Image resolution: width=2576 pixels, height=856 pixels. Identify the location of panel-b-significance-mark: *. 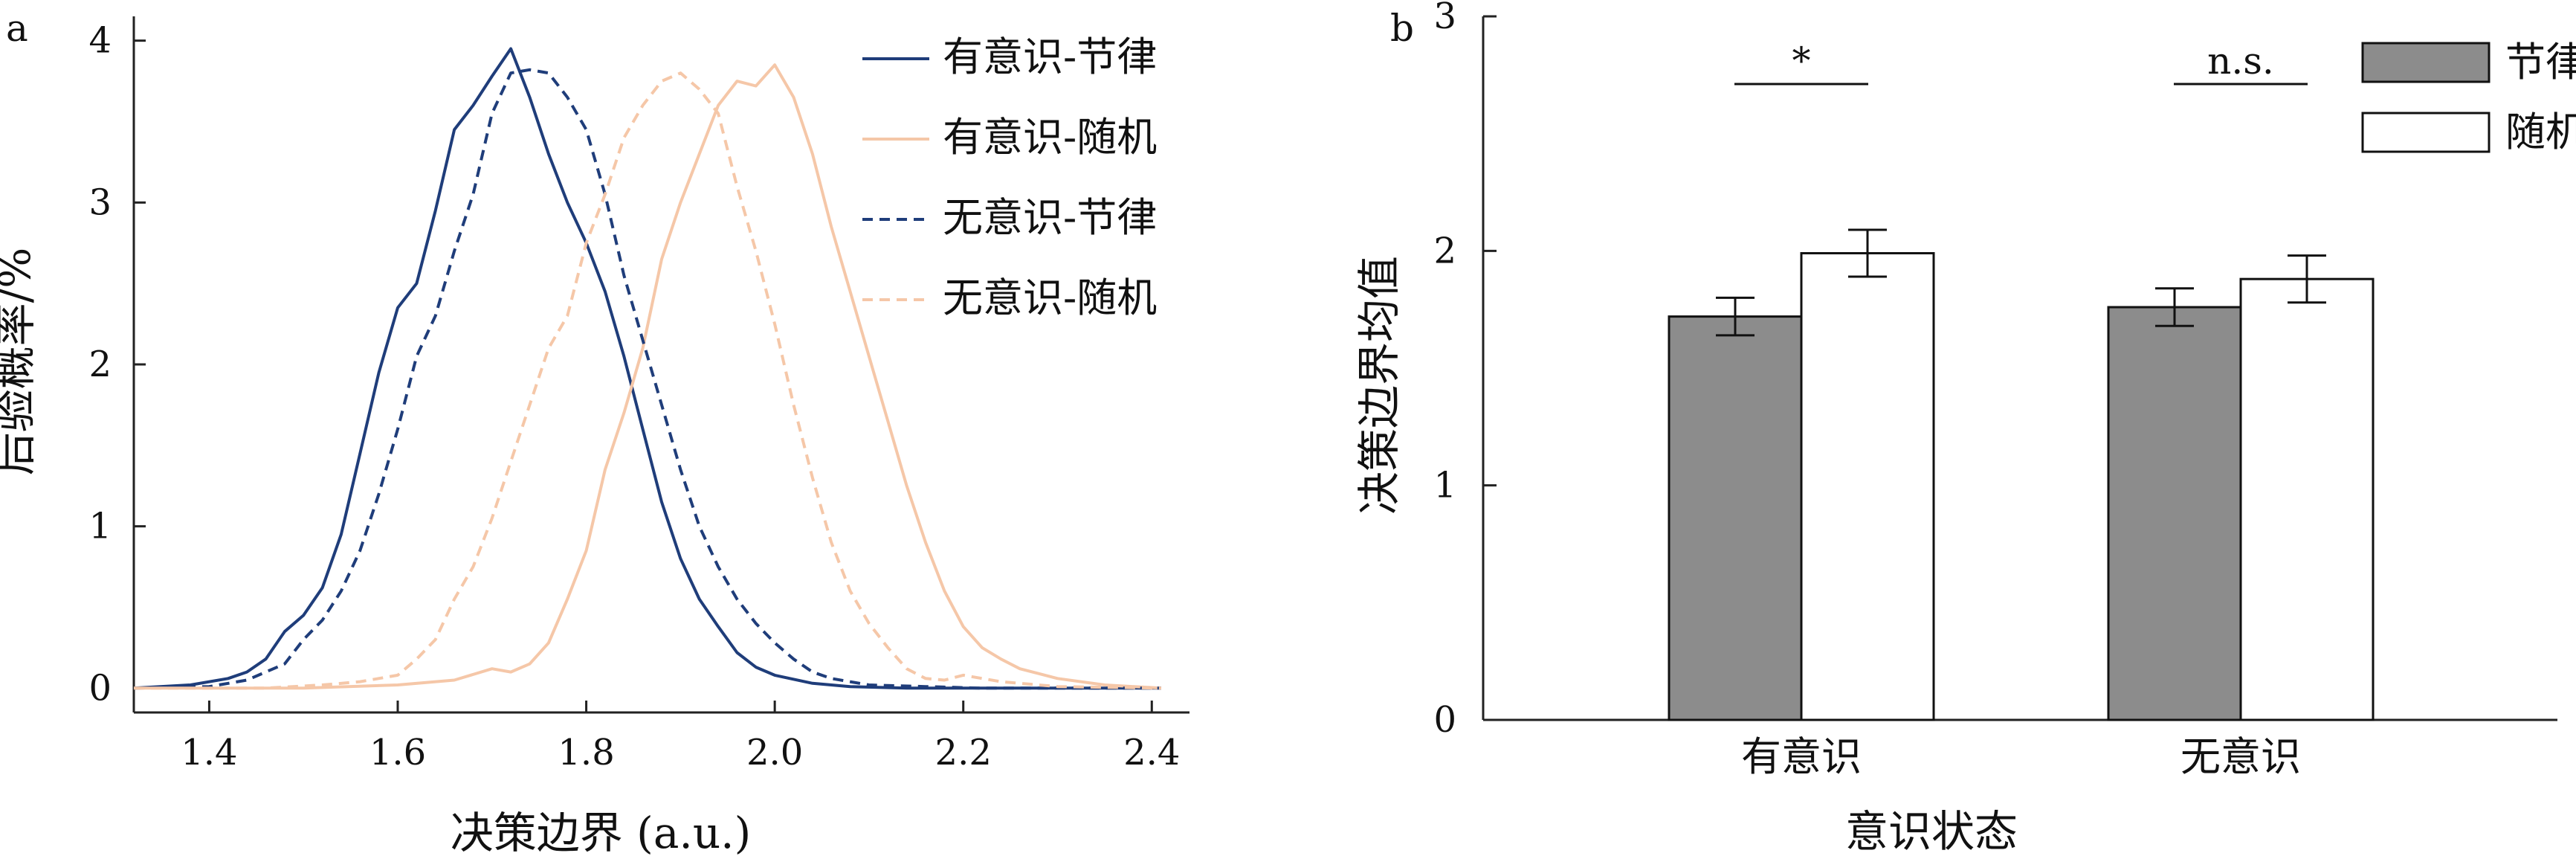
(1801, 61).